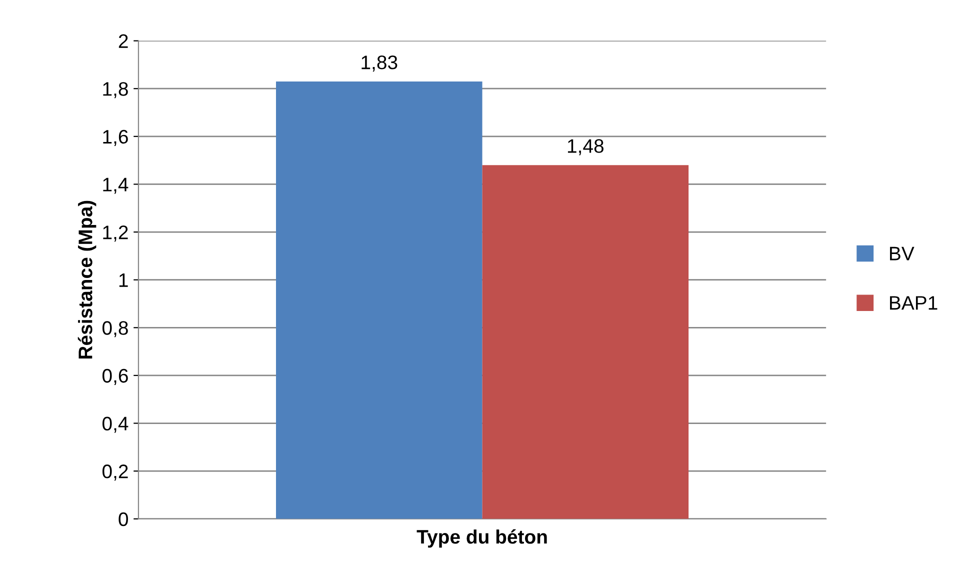  I want to click on legend-label: BV, so click(902, 253).